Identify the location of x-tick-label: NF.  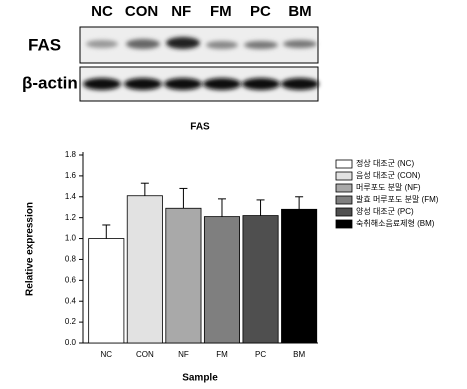
(183, 354).